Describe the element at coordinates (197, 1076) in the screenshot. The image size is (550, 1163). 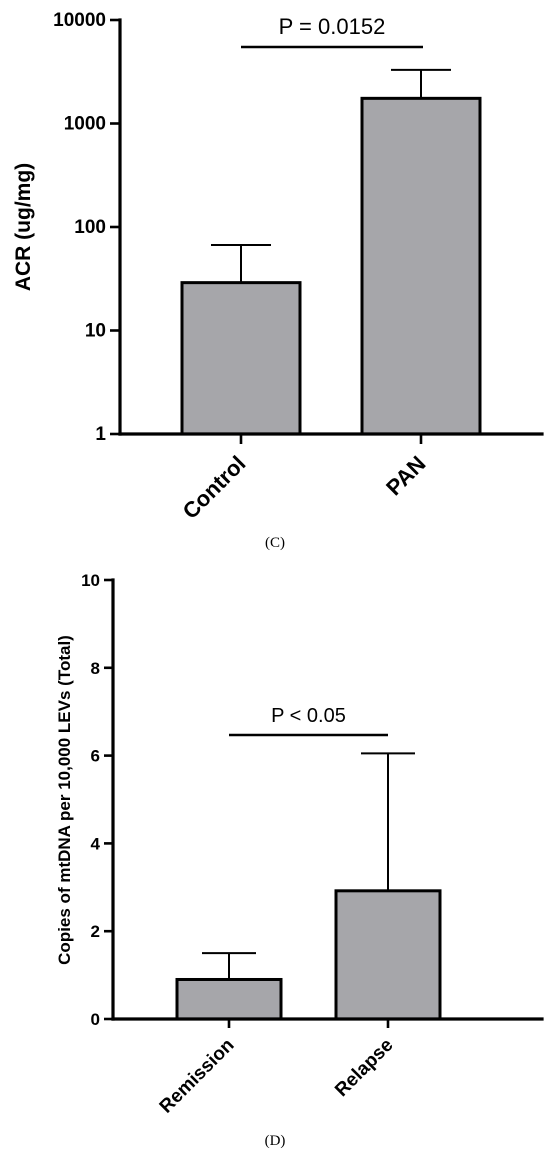
I see `x-tick-label-remission: Remission` at that location.